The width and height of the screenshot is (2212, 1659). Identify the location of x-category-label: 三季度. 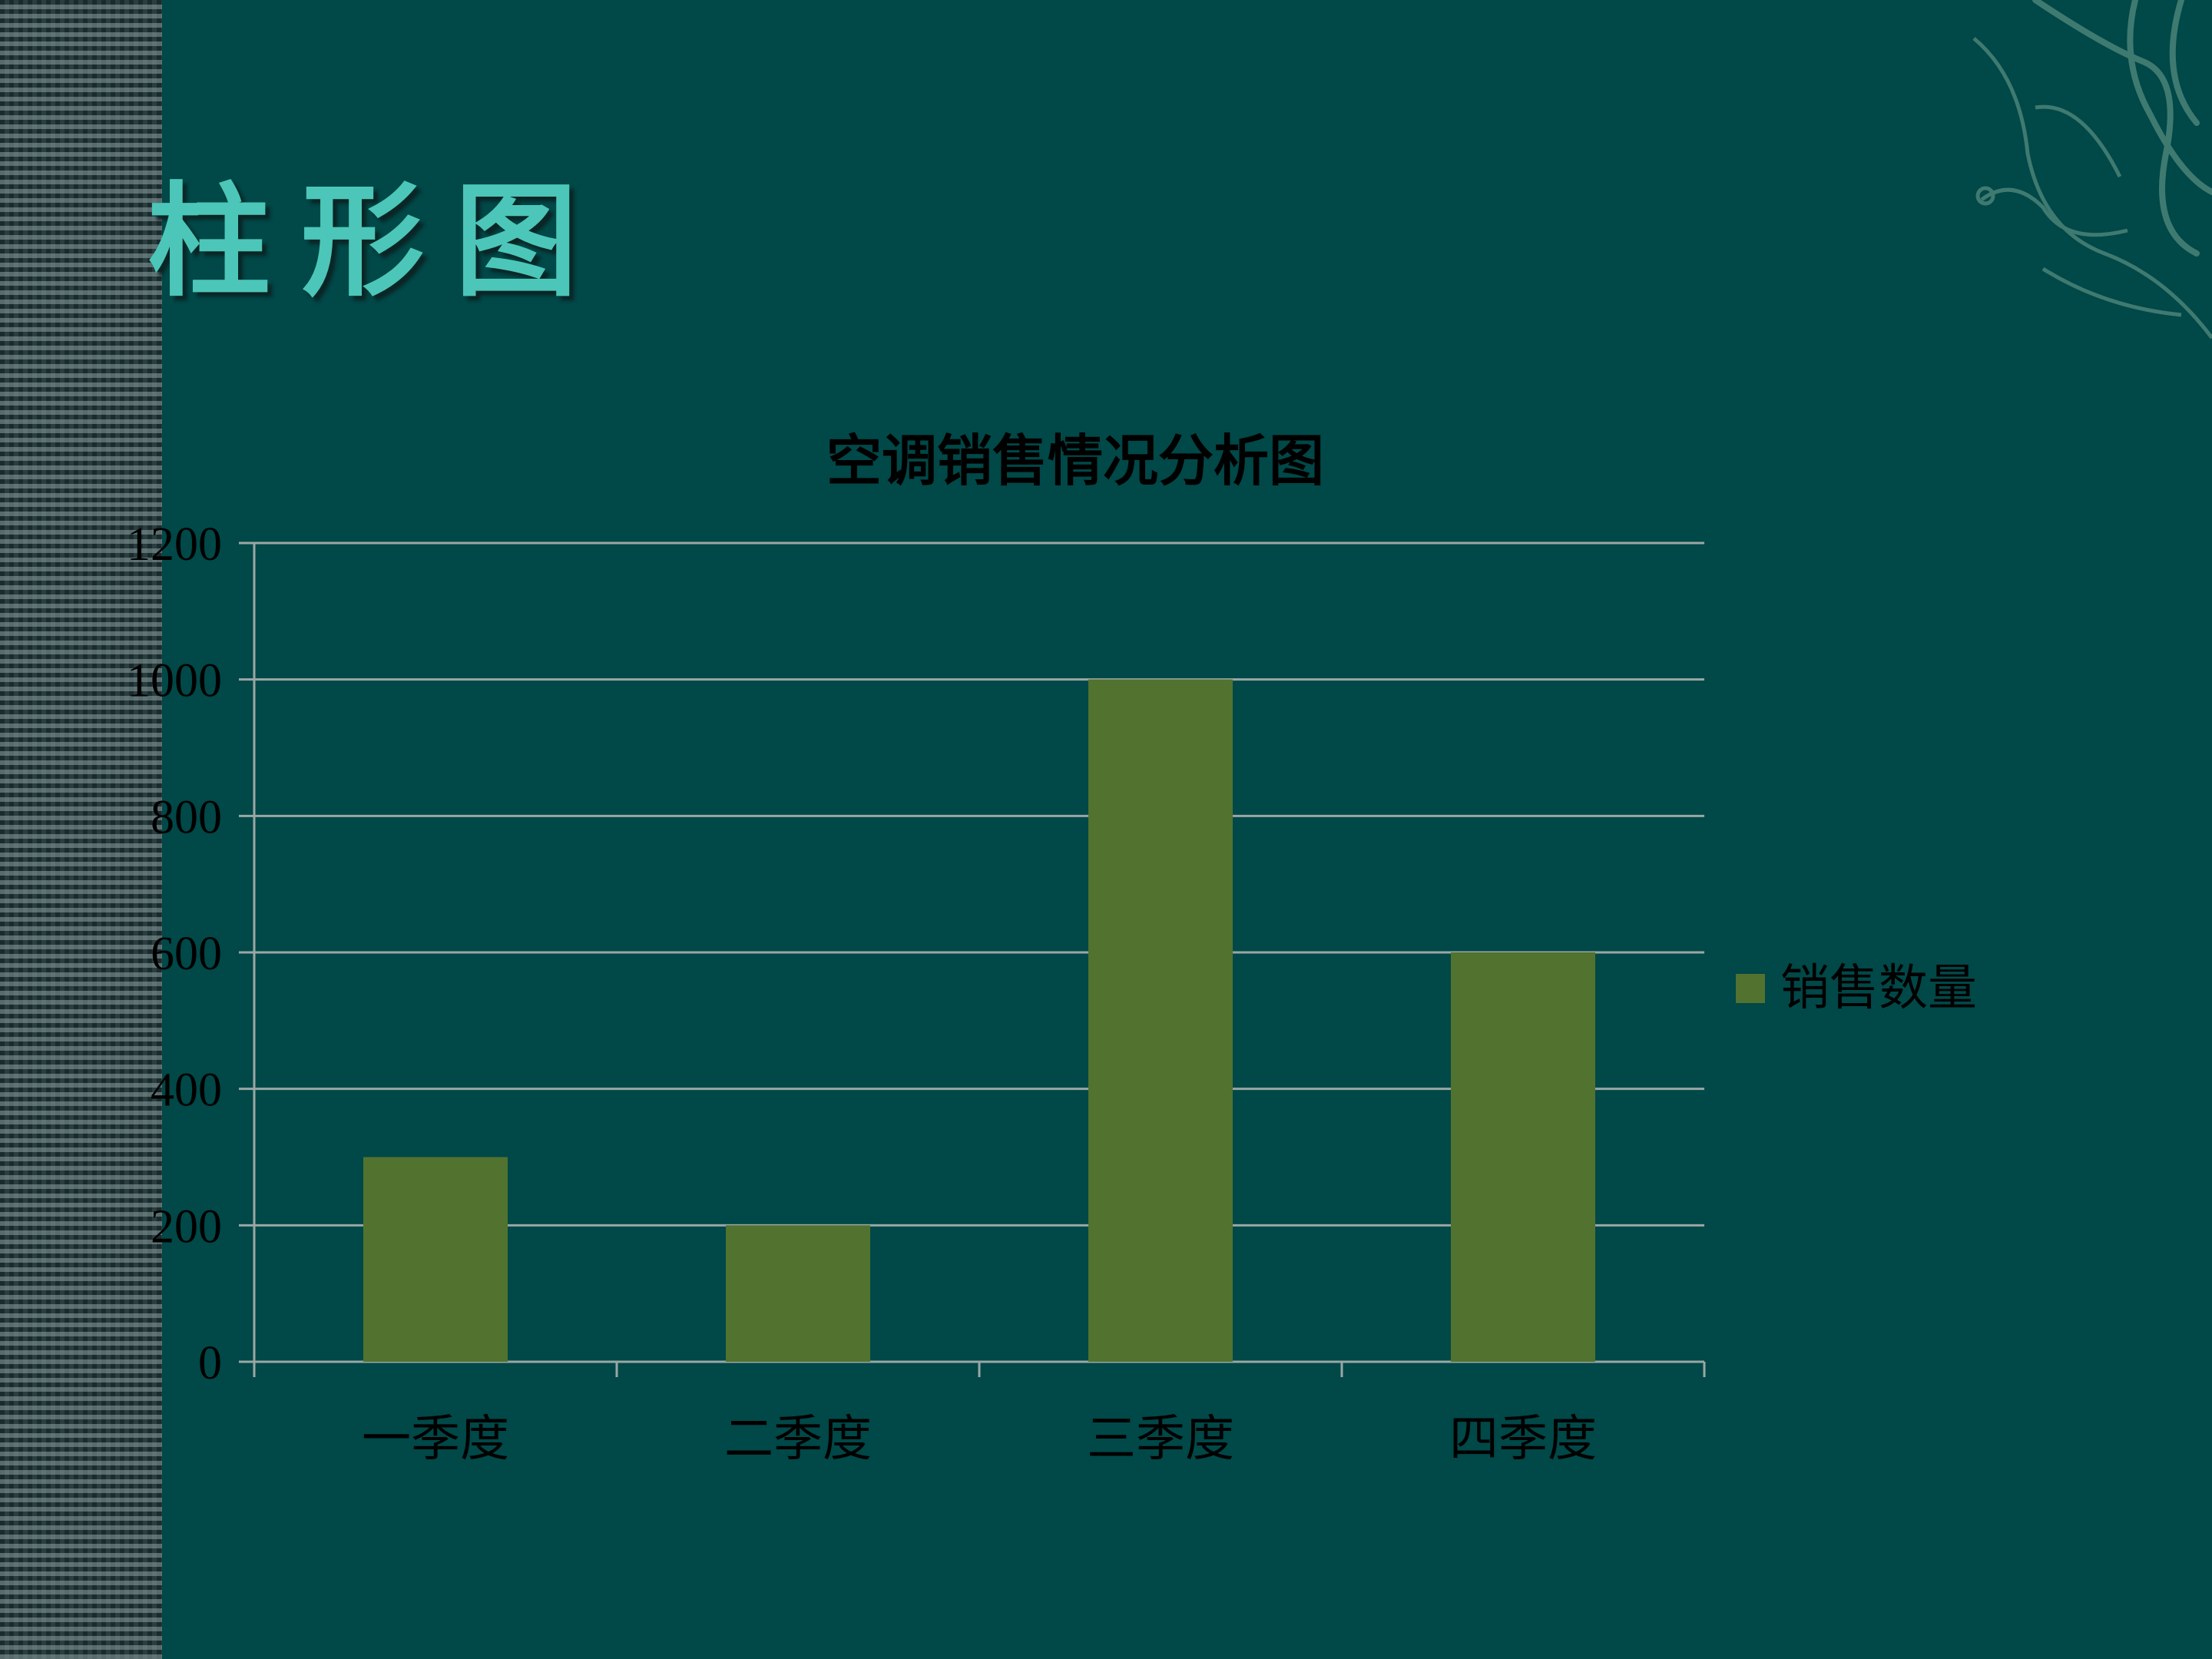
(1161, 1440).